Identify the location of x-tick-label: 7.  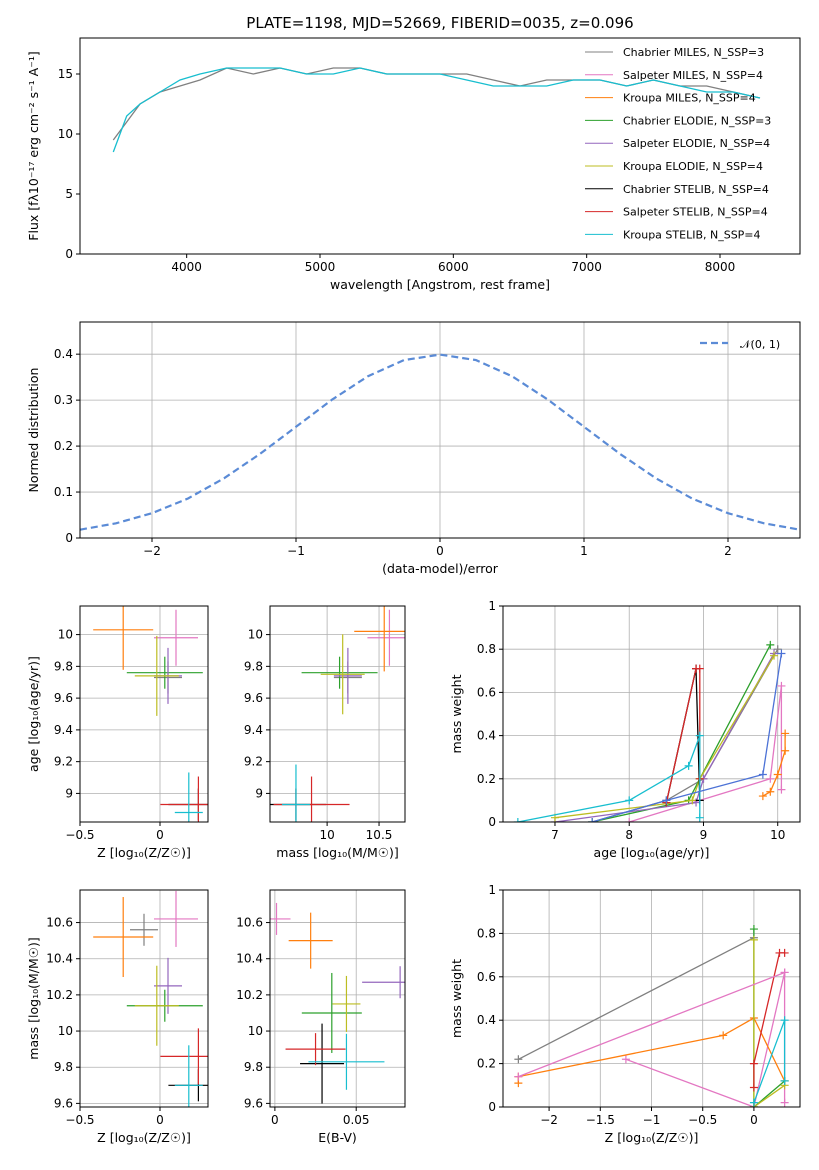
(555, 835).